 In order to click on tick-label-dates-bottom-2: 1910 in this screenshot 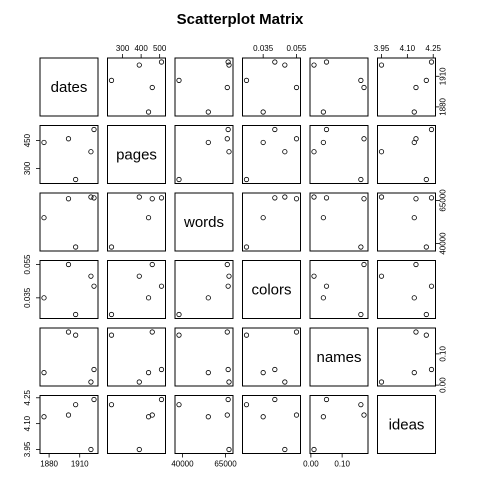, I will do `click(80, 464)`.